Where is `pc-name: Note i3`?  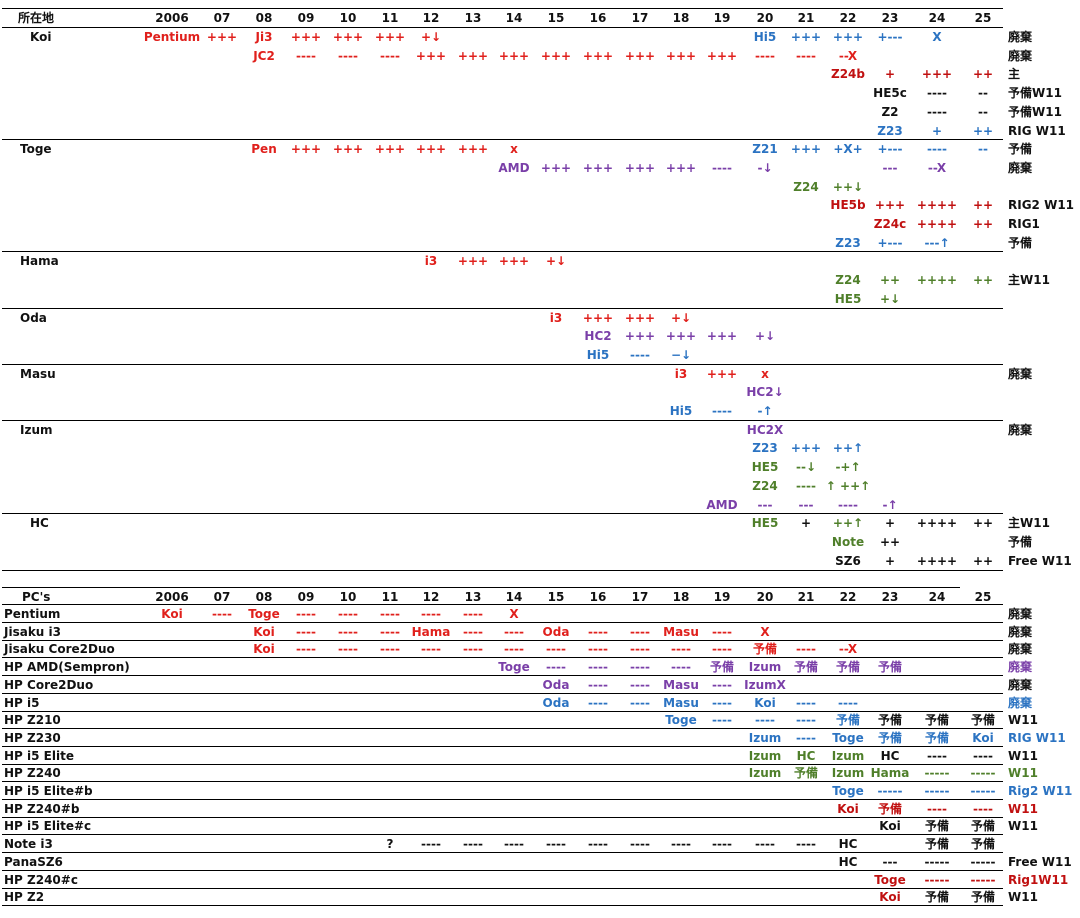 pc-name: Note i3 is located at coordinates (28, 844).